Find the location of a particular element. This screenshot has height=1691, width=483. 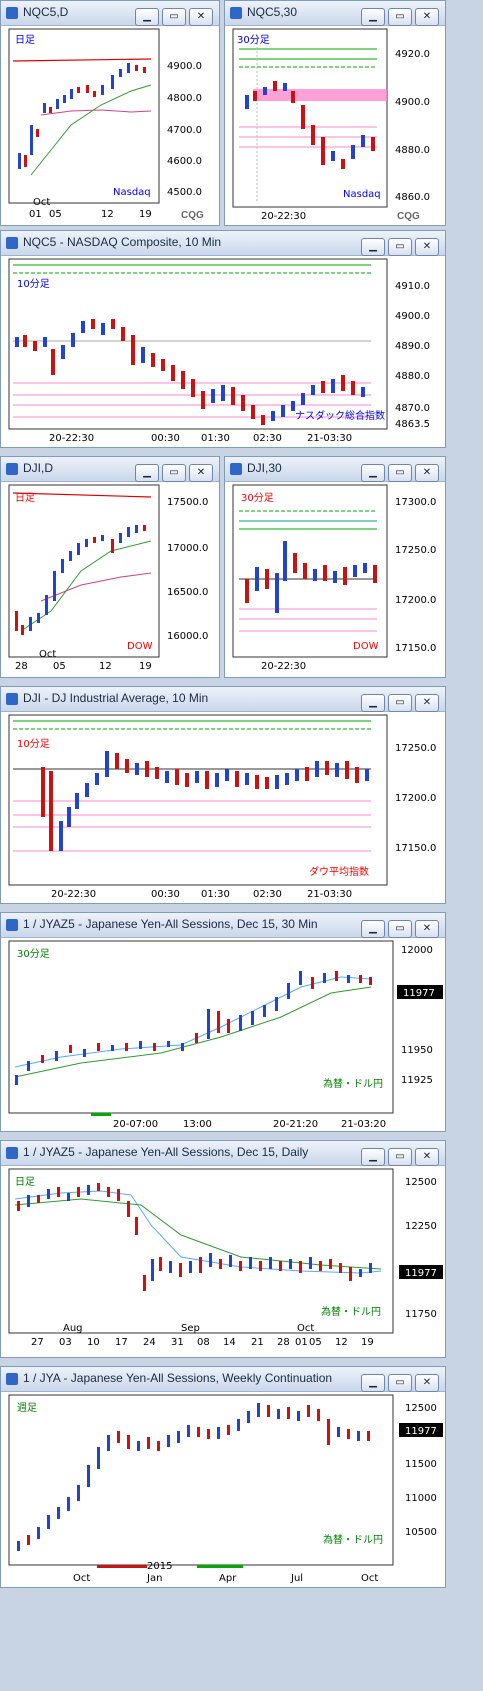

instrument-label: Nasdaq is located at coordinates (132, 192).